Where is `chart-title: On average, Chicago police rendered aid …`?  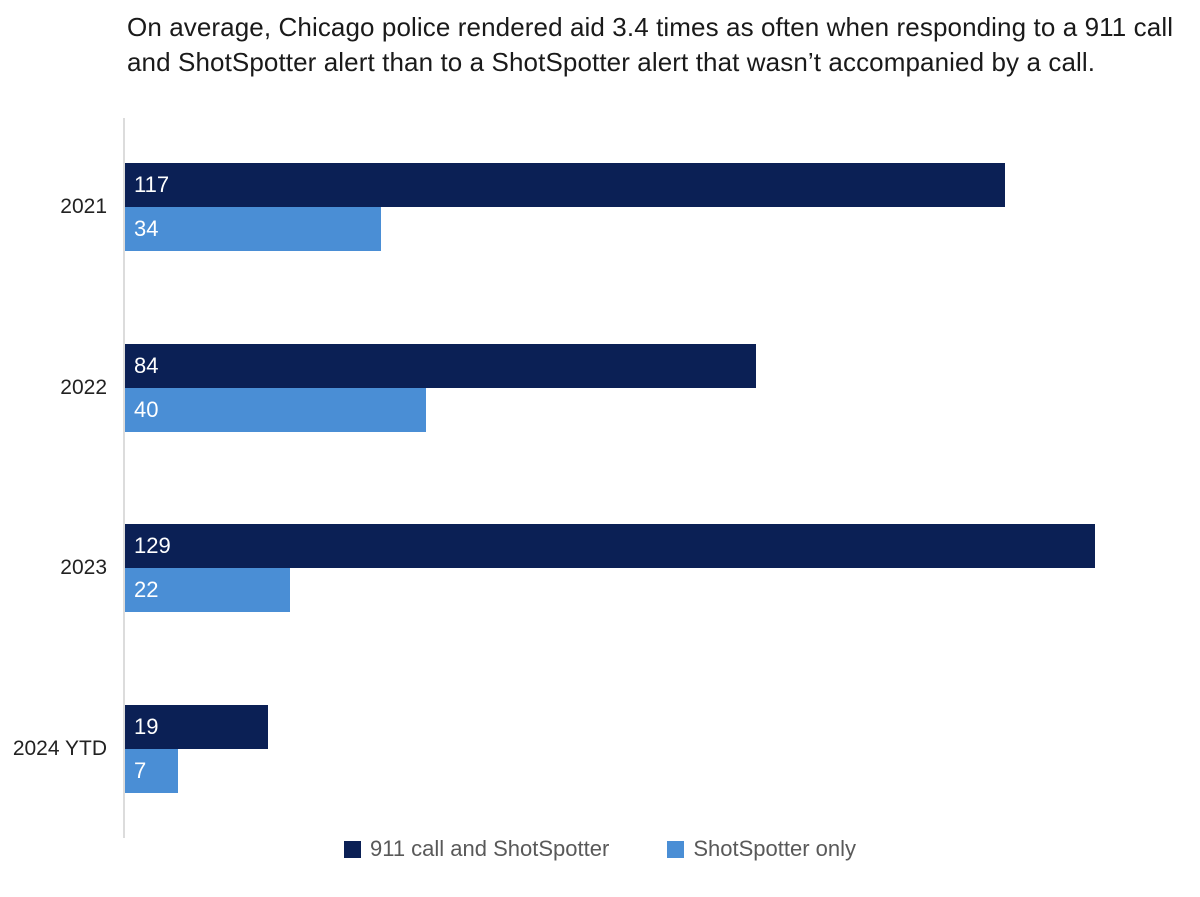 chart-title: On average, Chicago police rendered aid … is located at coordinates (650, 44).